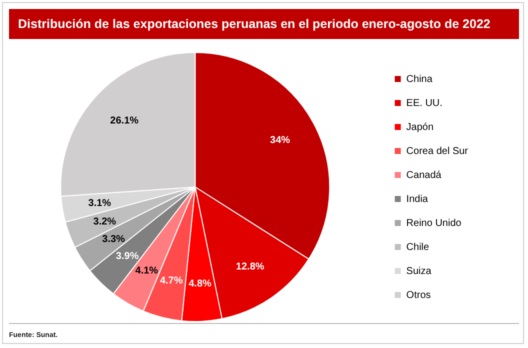 The image size is (528, 348). What do you see at coordinates (437, 151) in the screenshot?
I see `legend-label: Corea del Sur` at bounding box center [437, 151].